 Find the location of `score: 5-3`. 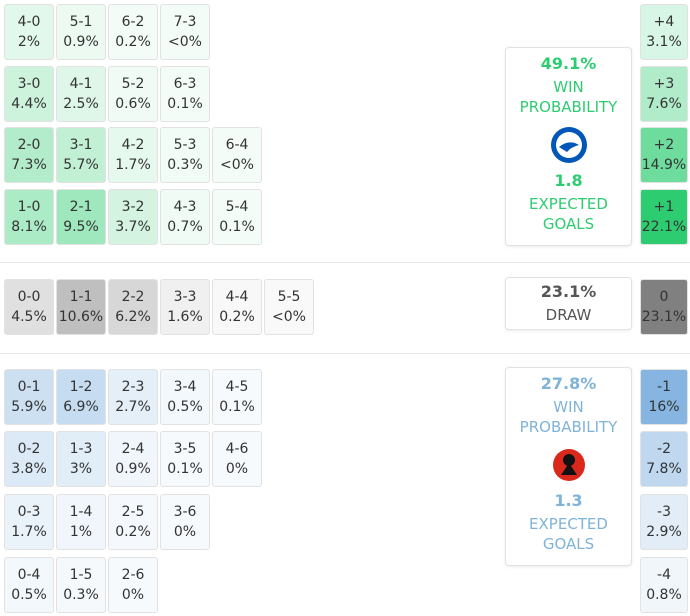

score: 5-3 is located at coordinates (185, 145).